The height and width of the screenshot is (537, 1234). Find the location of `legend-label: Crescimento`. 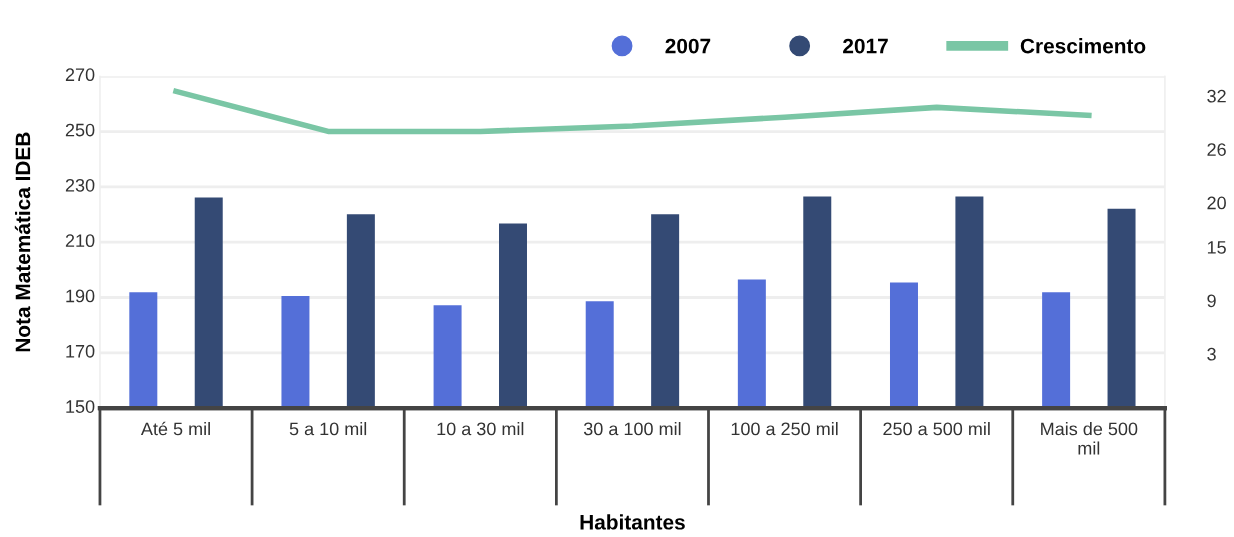

legend-label: Crescimento is located at coordinates (1083, 46).